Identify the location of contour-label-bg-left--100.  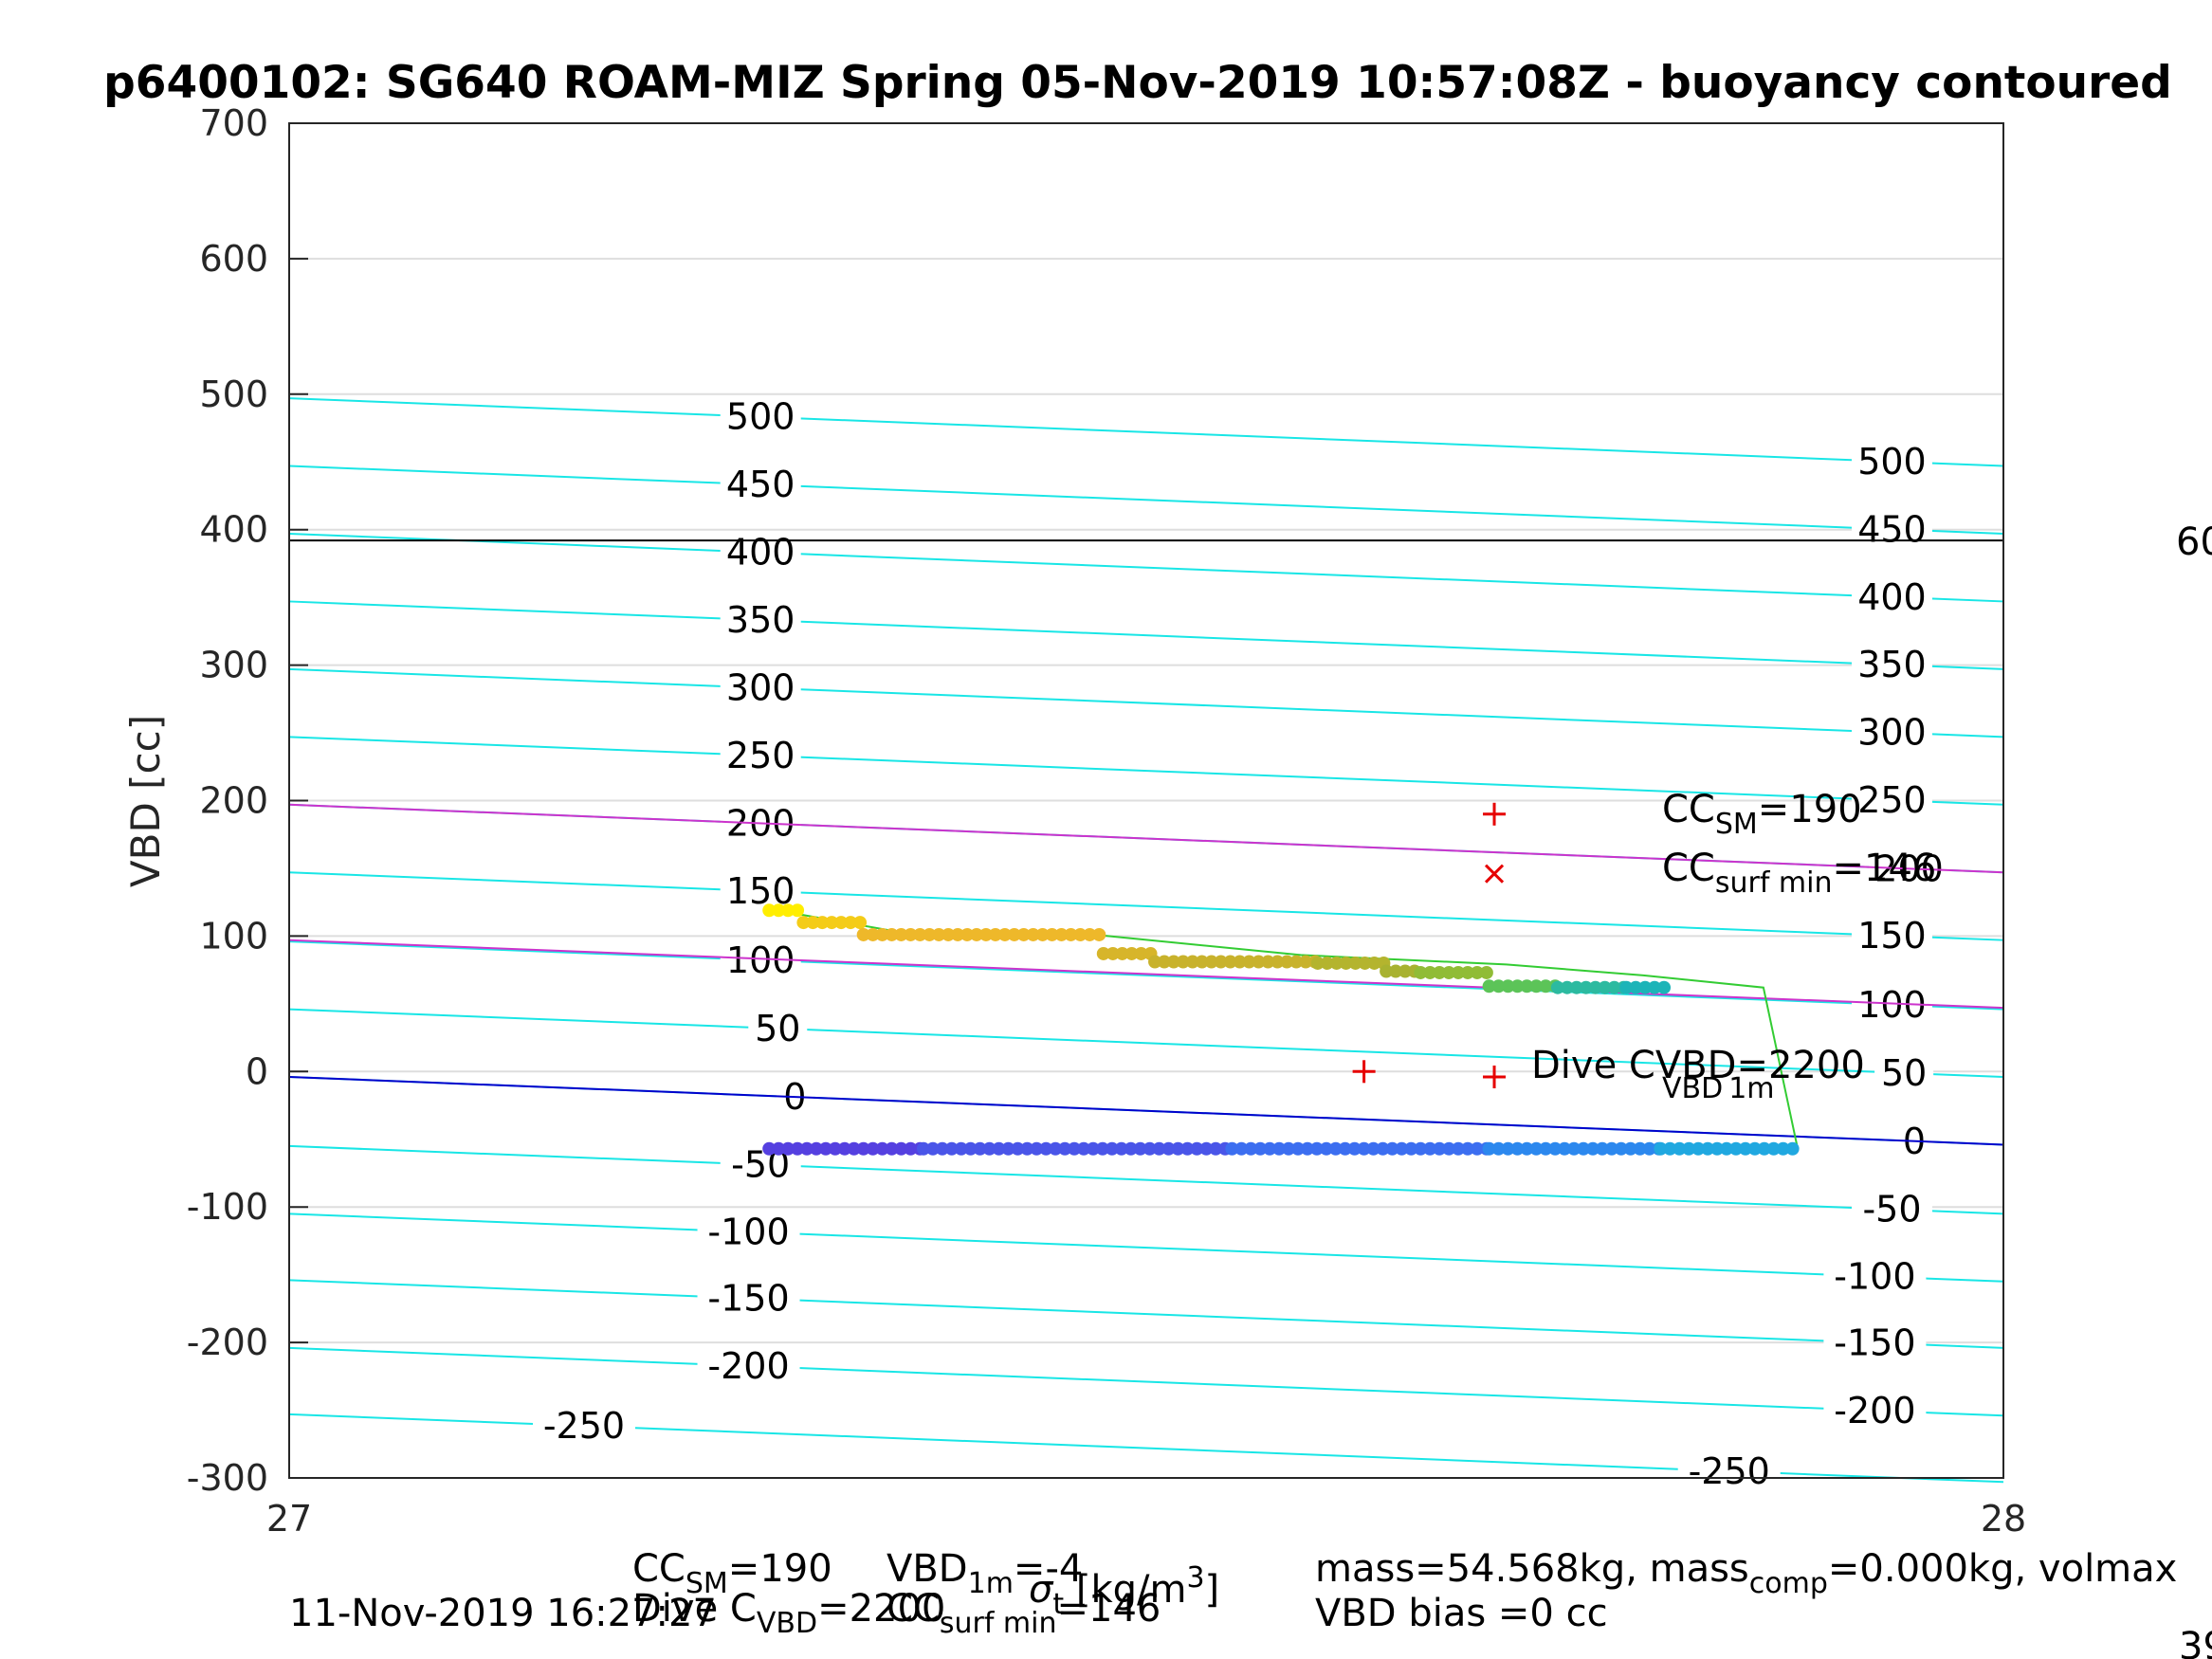
(748, 1231).